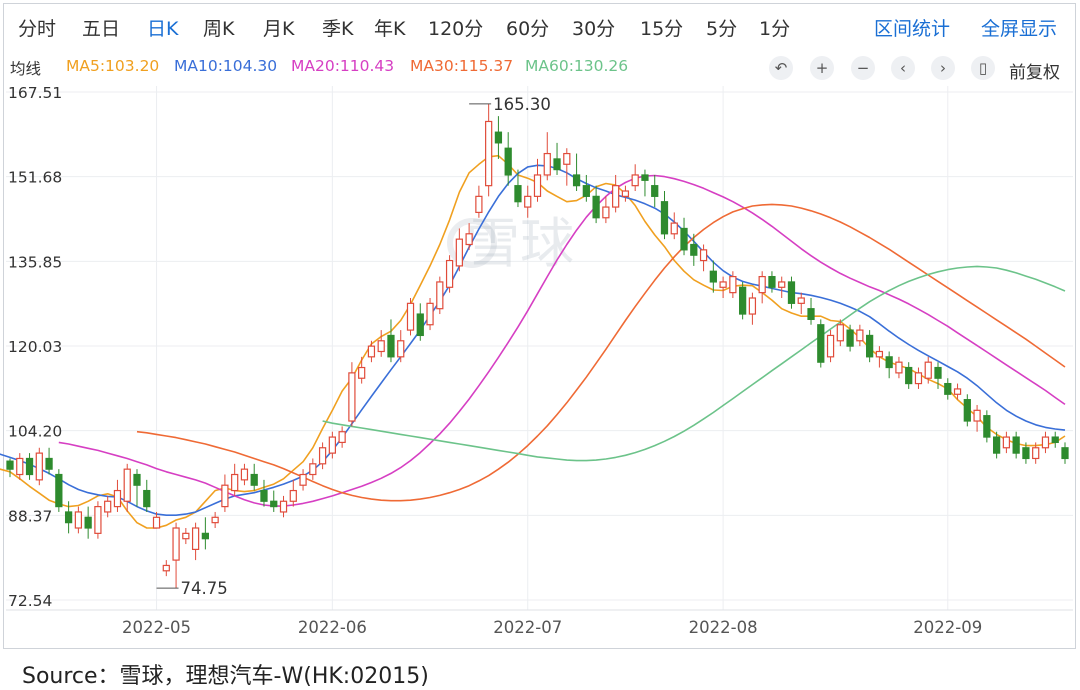 The height and width of the screenshot is (690, 1080). I want to click on ma5-legend: MA5:103.20, so click(113, 66).